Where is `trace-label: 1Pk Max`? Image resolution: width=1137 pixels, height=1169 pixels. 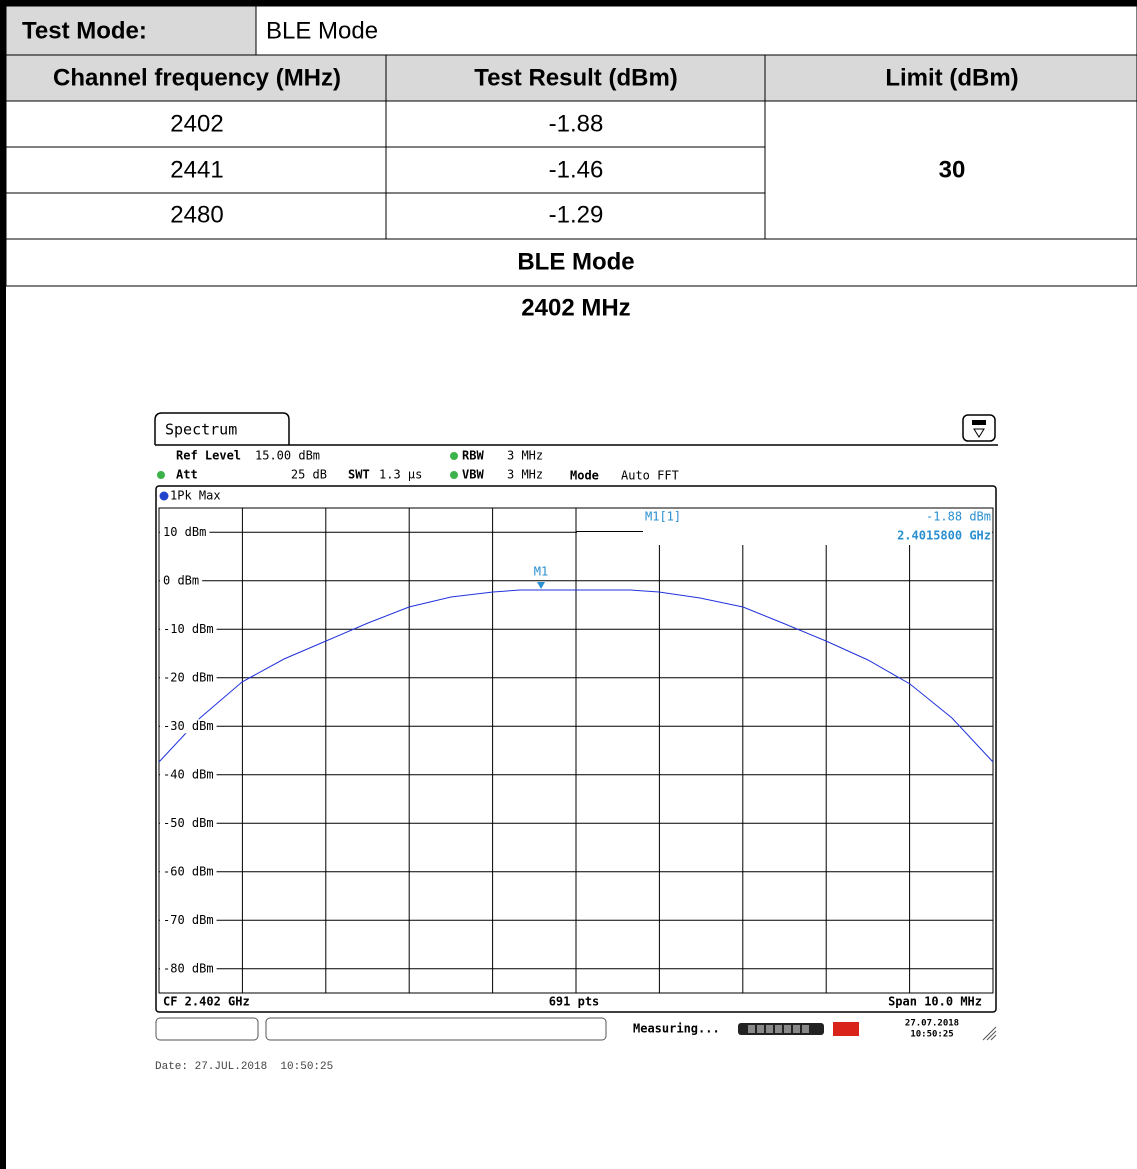 trace-label: 1Pk Max is located at coordinates (195, 496).